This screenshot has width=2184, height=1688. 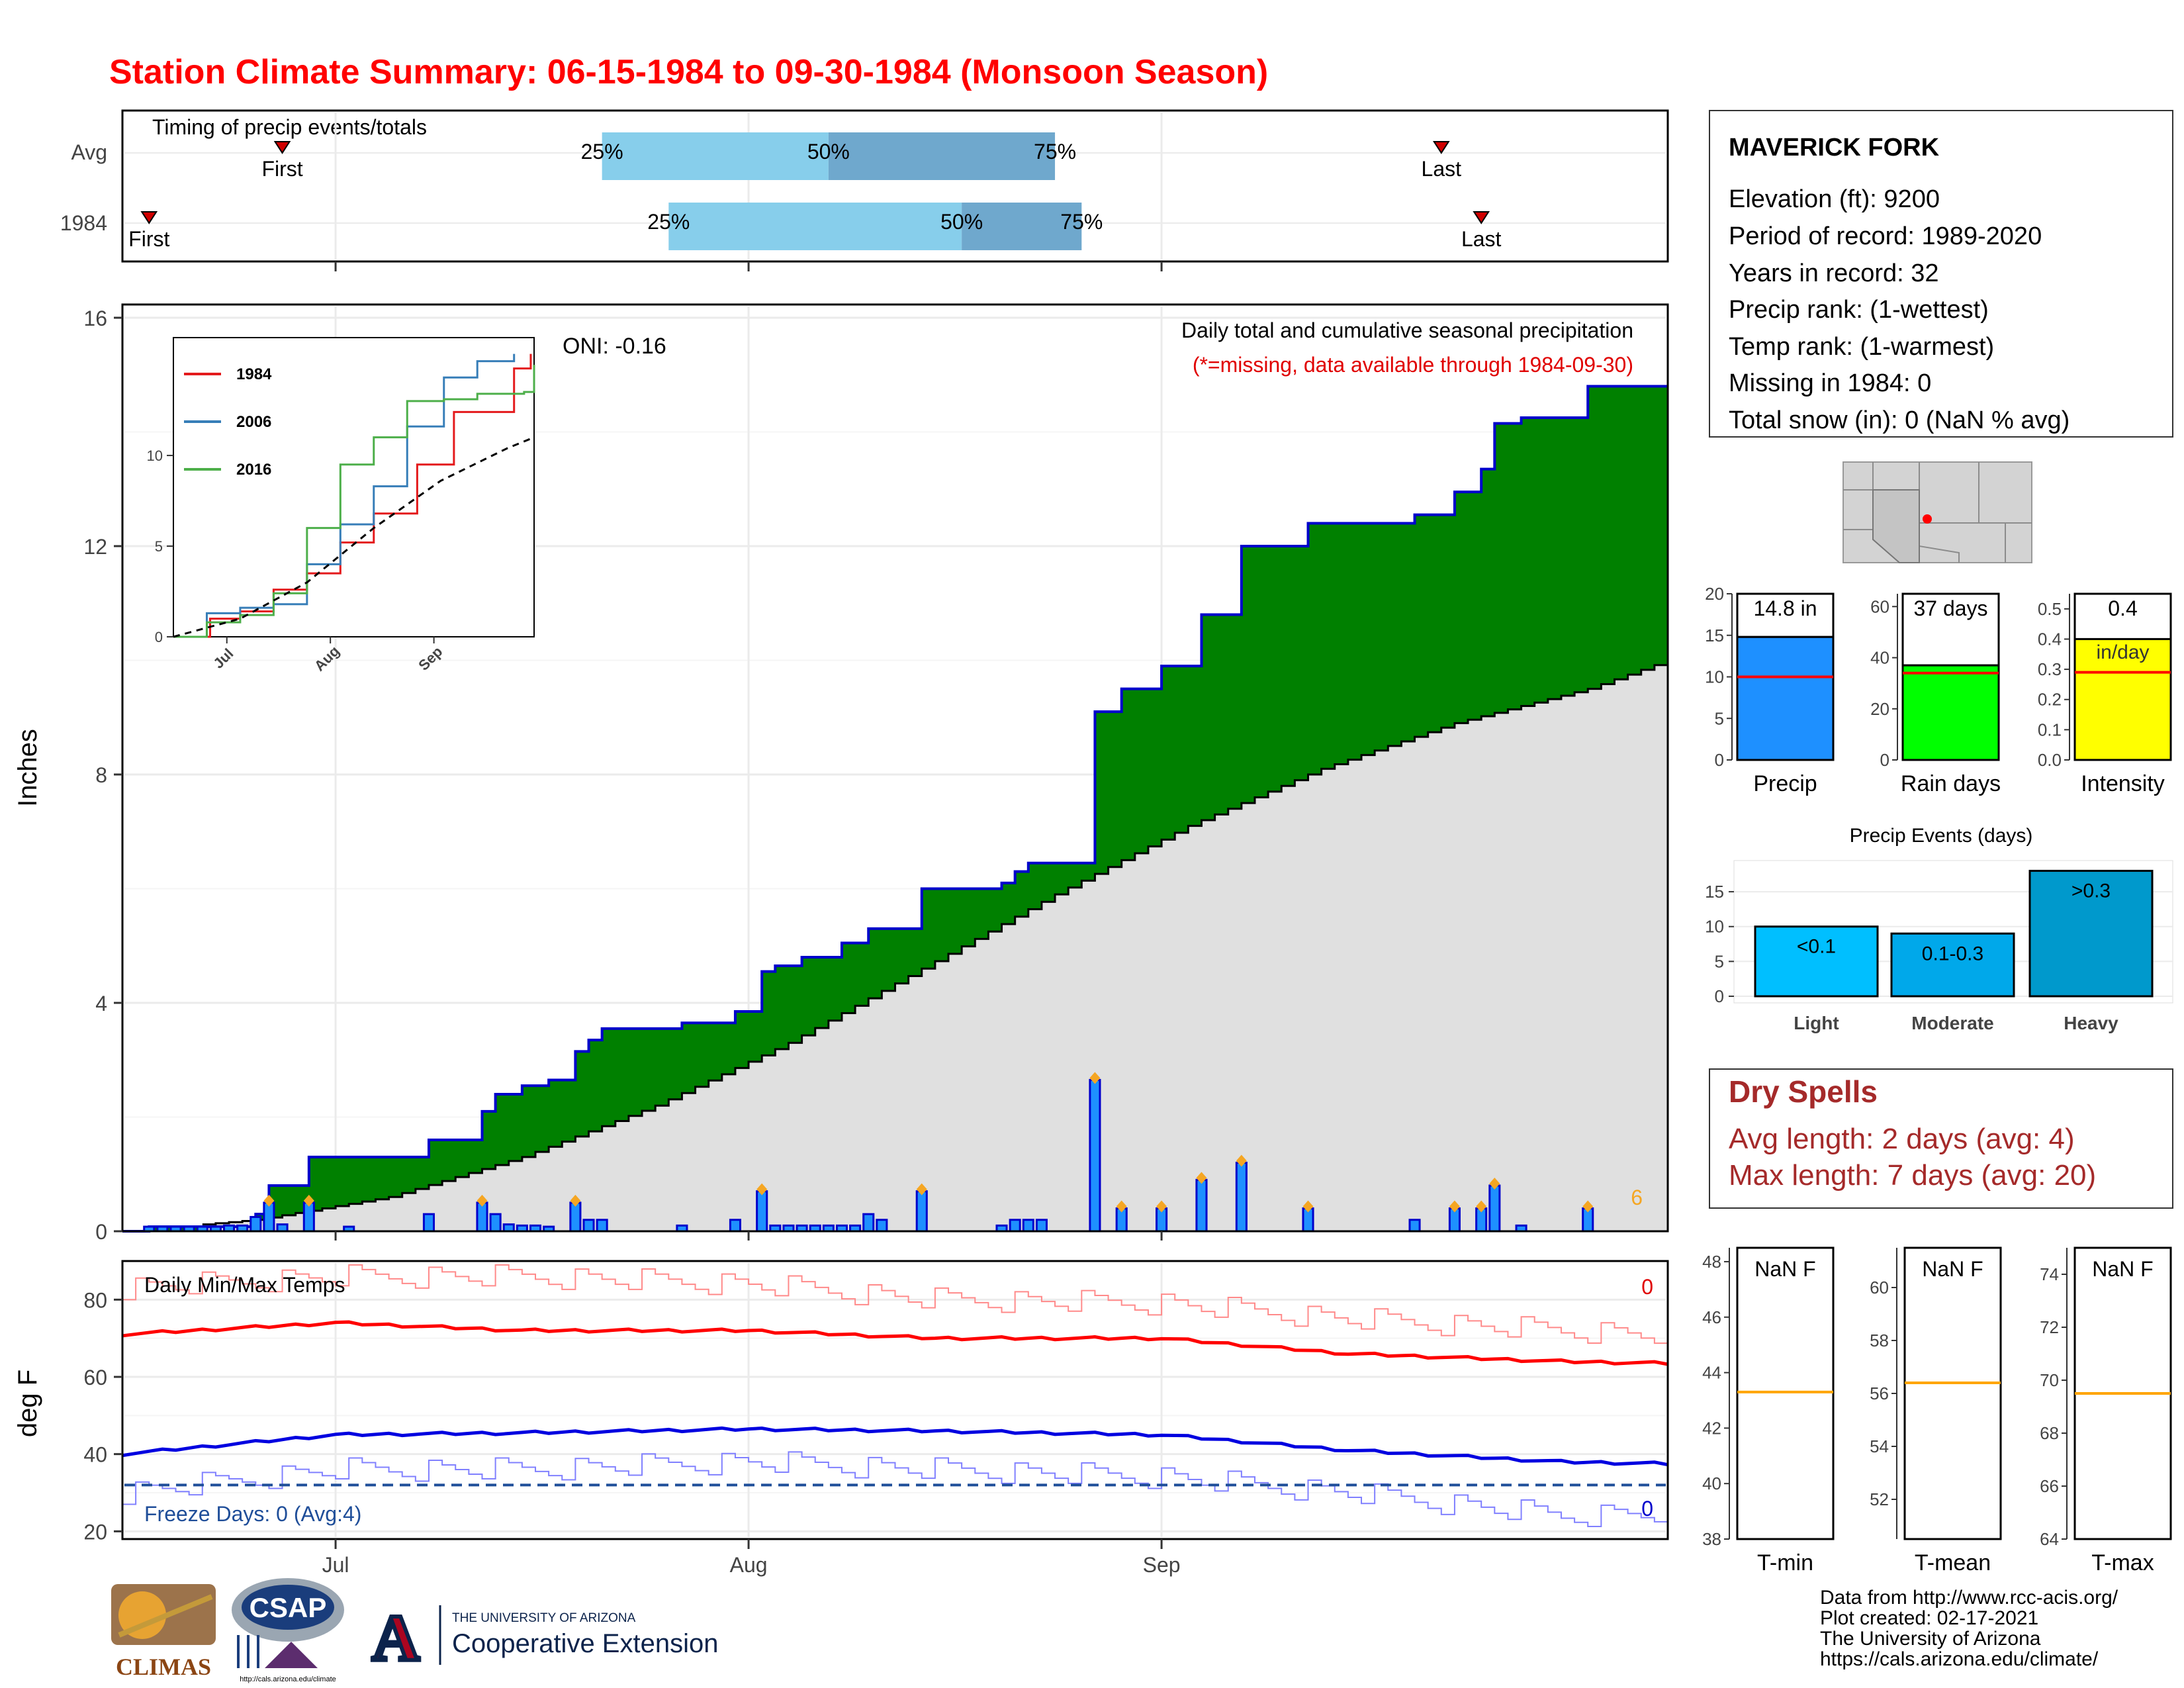 What do you see at coordinates (1861, 347) in the screenshot?
I see `station-temp-rank: Temp rank: (1-warmest)` at bounding box center [1861, 347].